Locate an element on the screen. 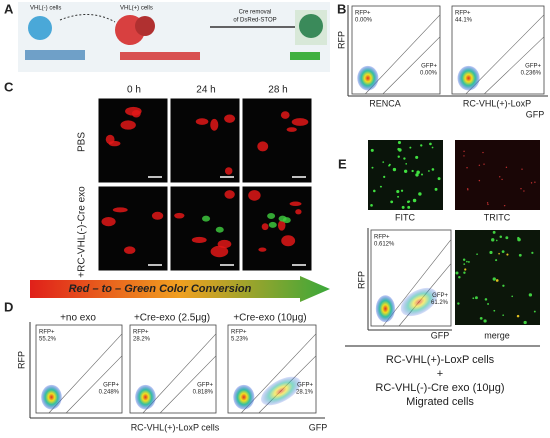 Image resolution: width=550 pixels, height=438 pixels. arrow-text: Cre removal is located at coordinates (255, 13).